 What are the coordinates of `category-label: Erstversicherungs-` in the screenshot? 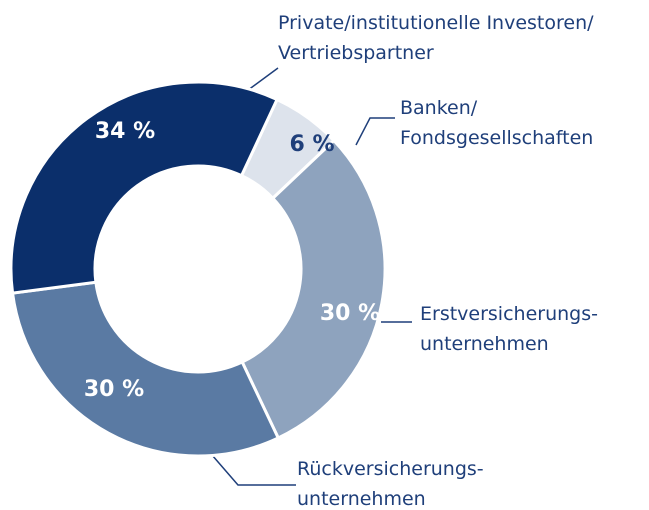 It's located at (509, 314).